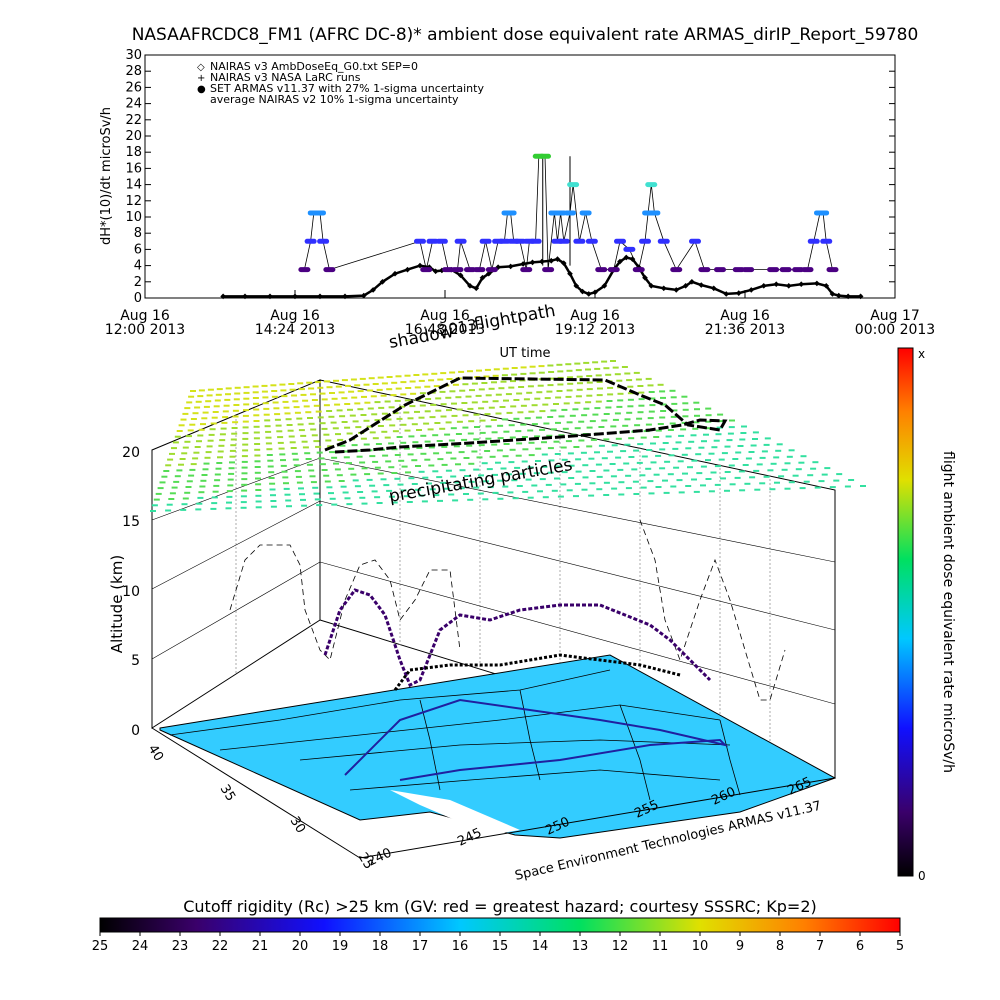 The width and height of the screenshot is (1000, 1000). I want to click on rc-tick-label: 7, so click(820, 946).